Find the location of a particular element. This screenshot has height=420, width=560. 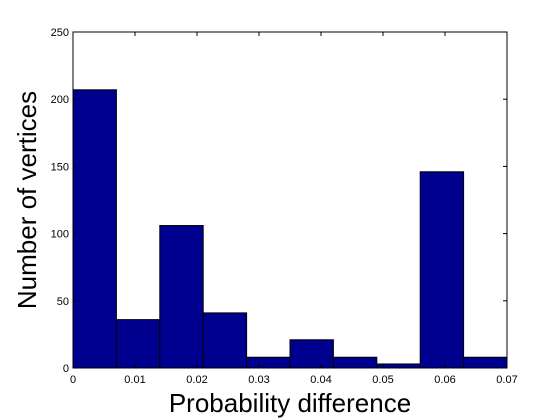

x-tick-label-5: 0.05 is located at coordinates (382, 380).